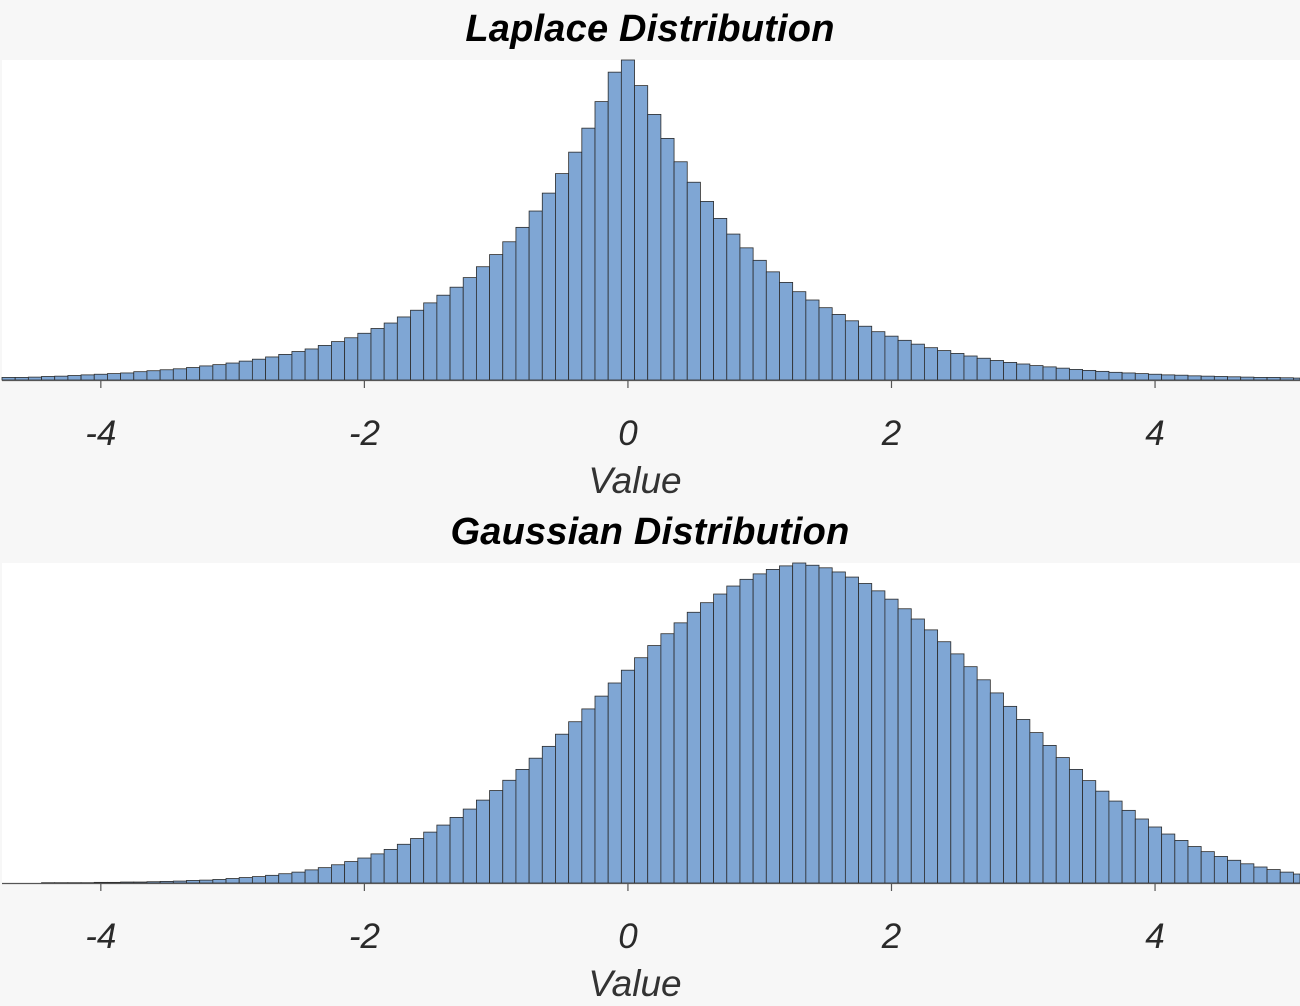  I want to click on x-axis-label: Value, so click(635, 480).